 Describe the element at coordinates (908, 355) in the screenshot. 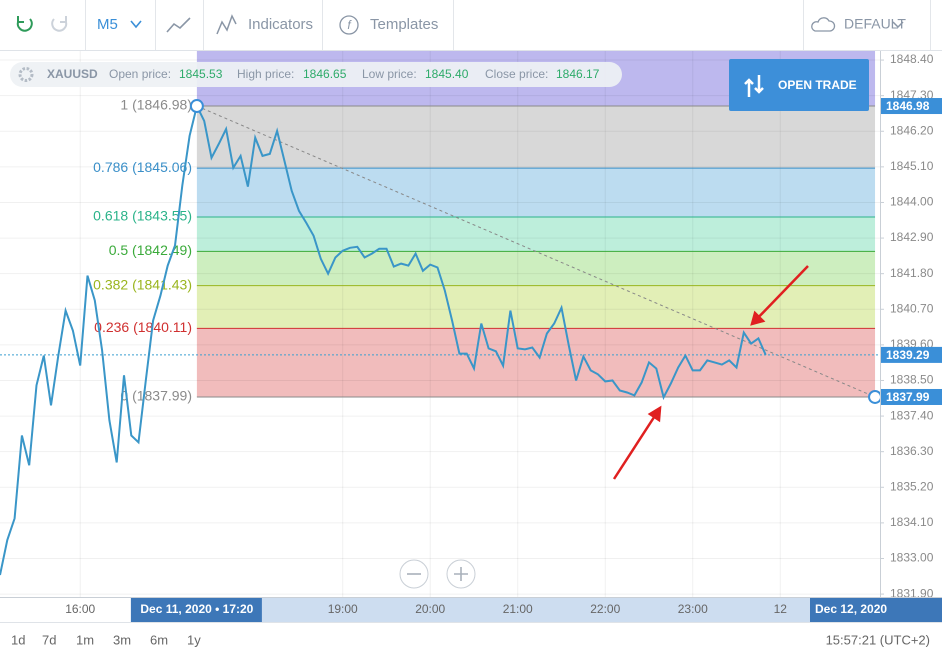

I see `price-marker-label: 1839.29` at that location.